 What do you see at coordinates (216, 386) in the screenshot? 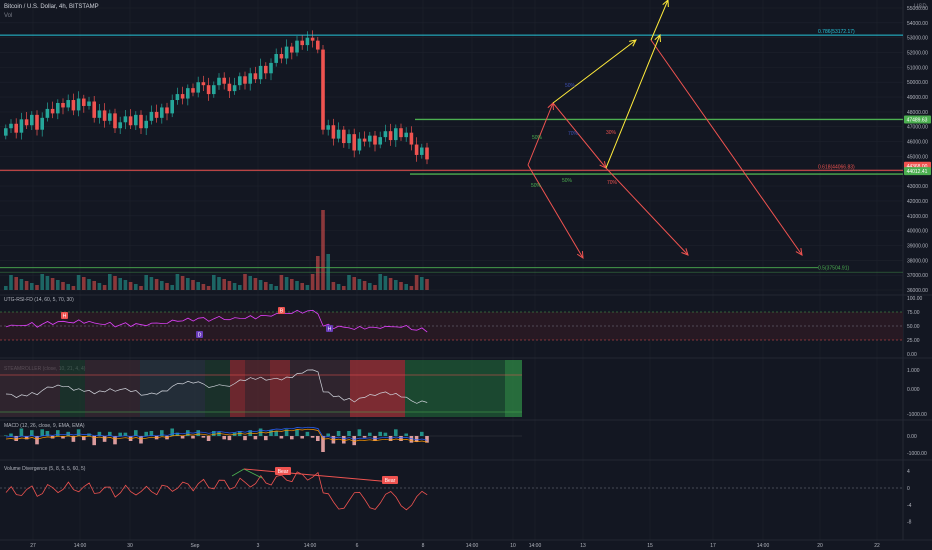
I see `steamroller-line` at bounding box center [216, 386].